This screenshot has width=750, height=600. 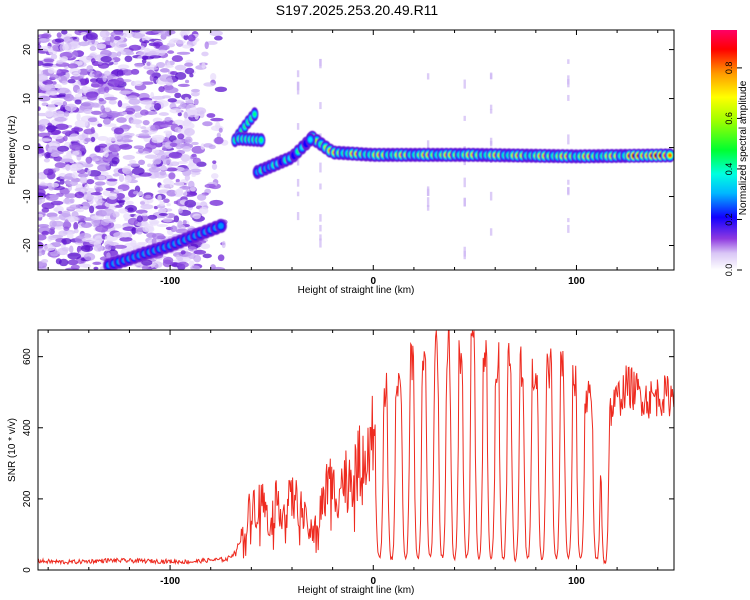 I want to click on y-tick-label: 200, so click(x=27, y=498).